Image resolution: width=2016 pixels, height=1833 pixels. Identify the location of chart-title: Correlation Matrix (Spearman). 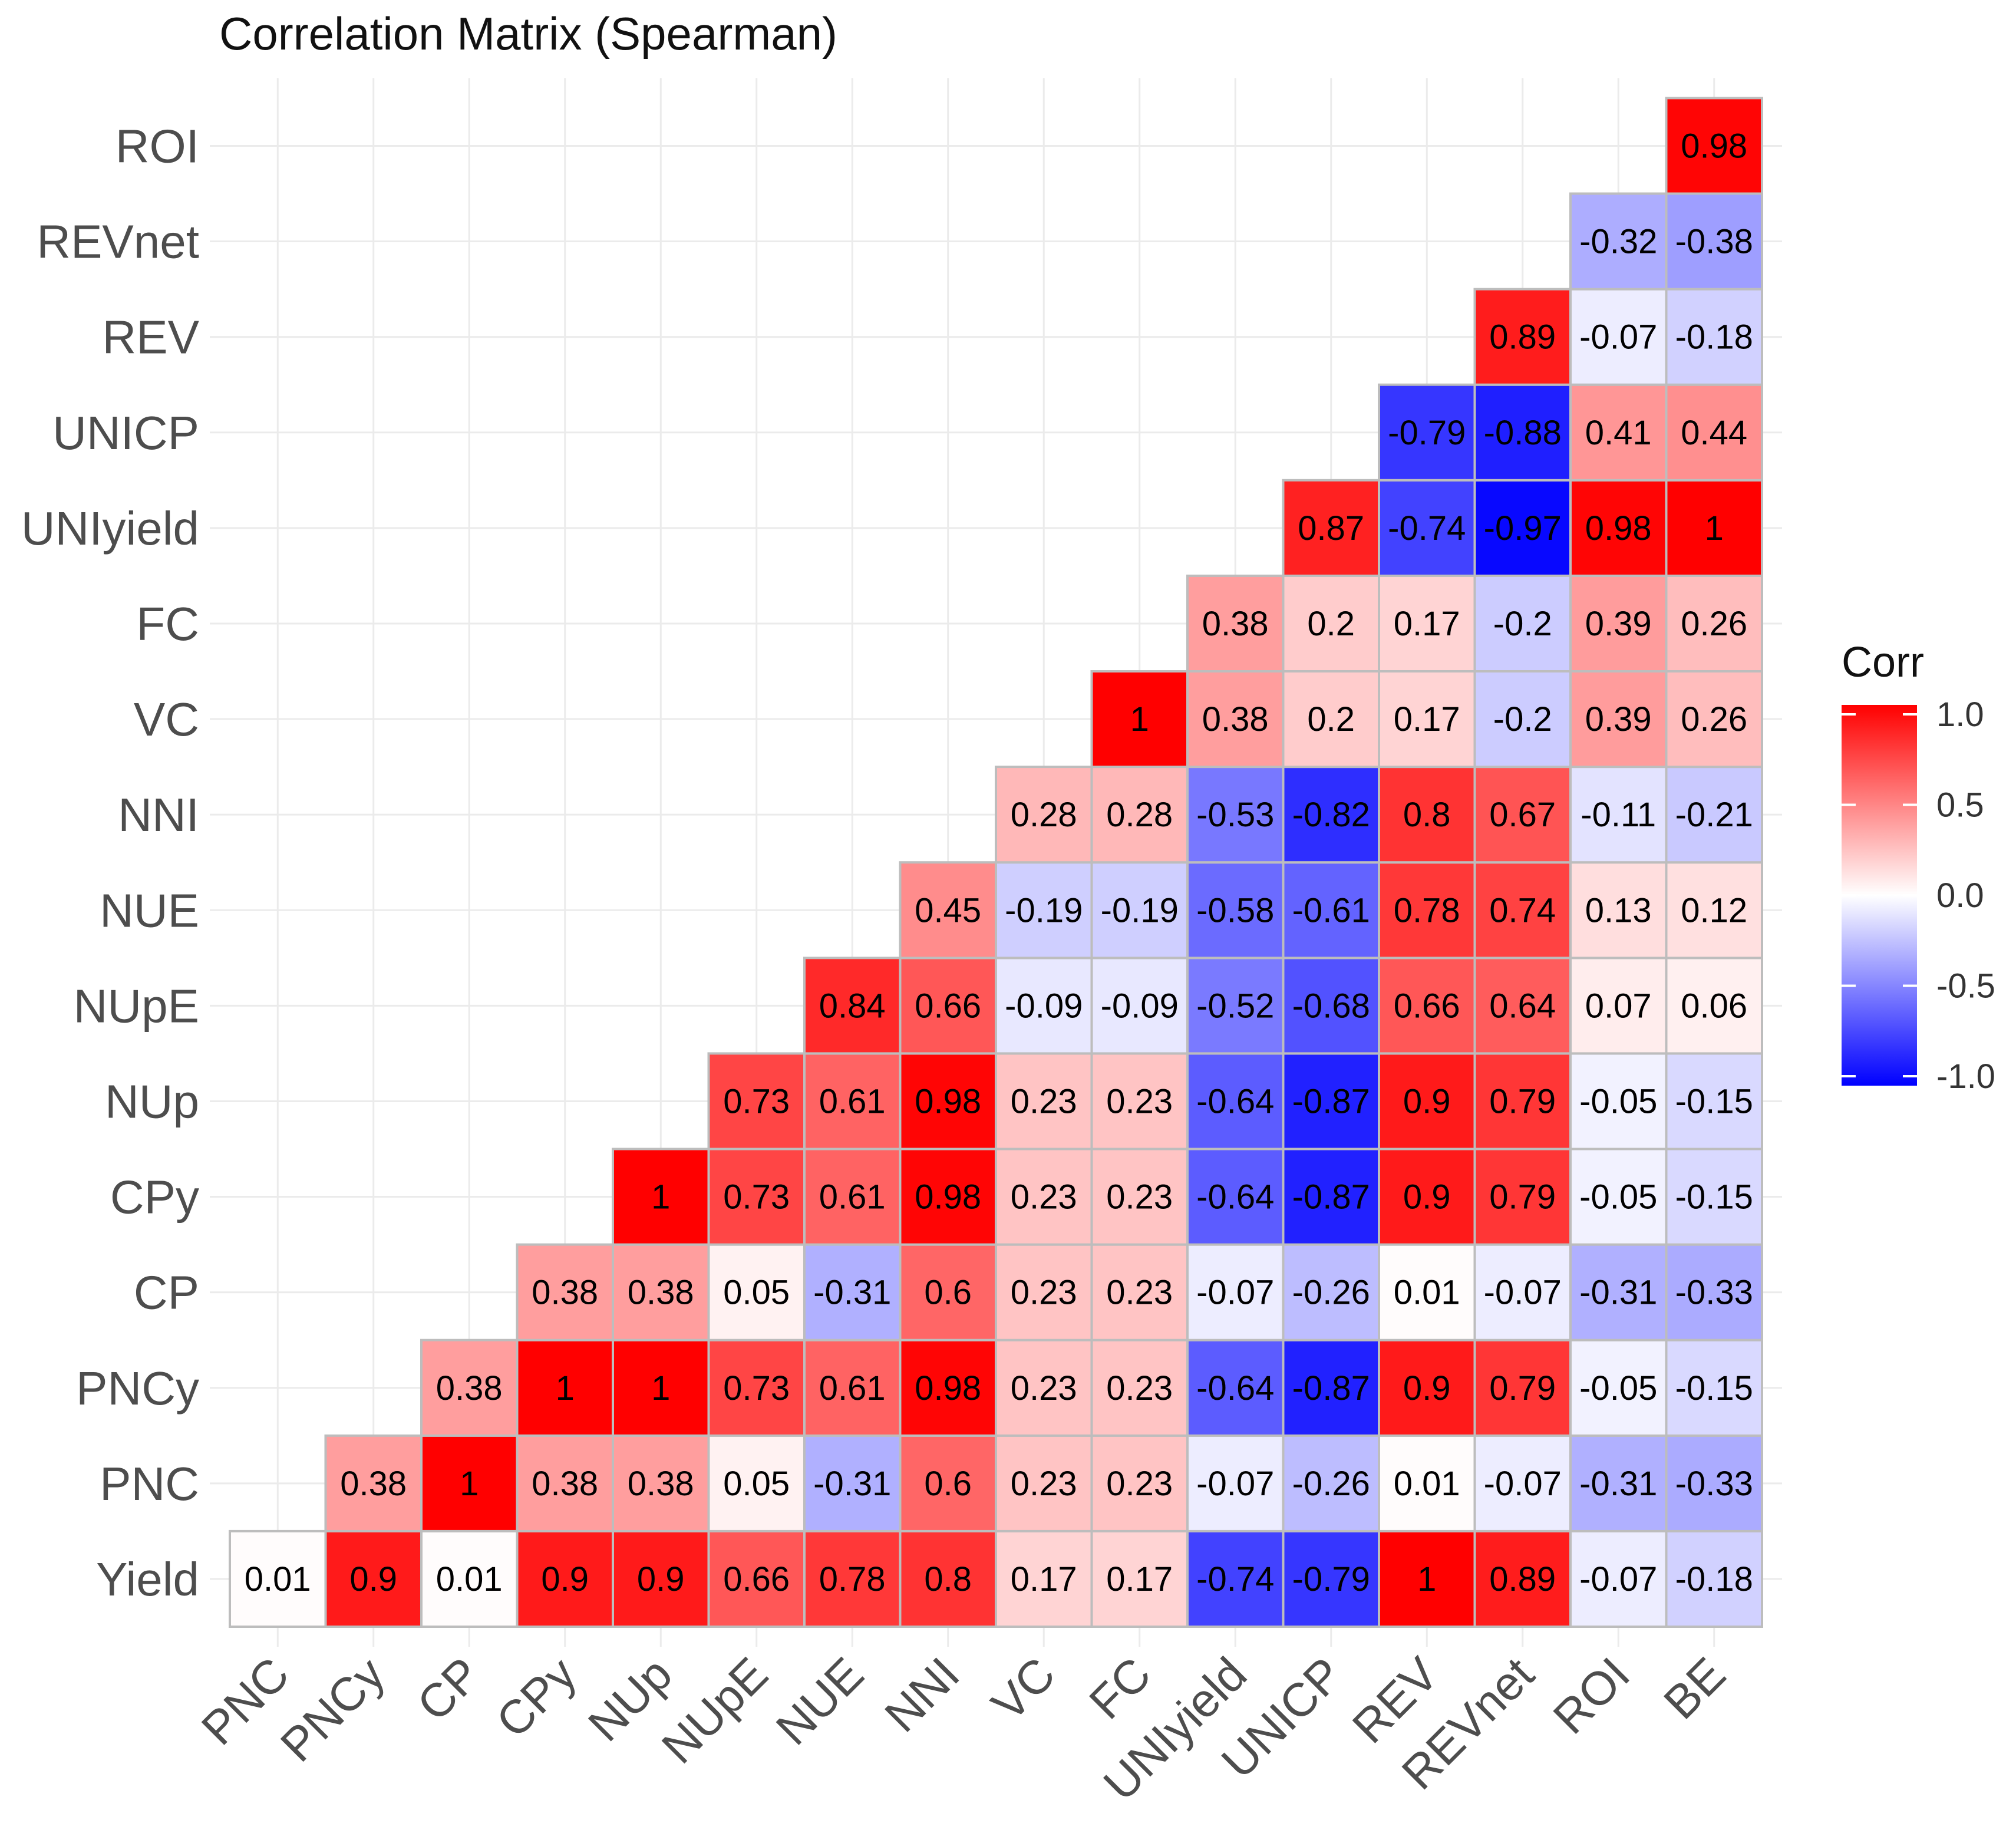
(528, 34).